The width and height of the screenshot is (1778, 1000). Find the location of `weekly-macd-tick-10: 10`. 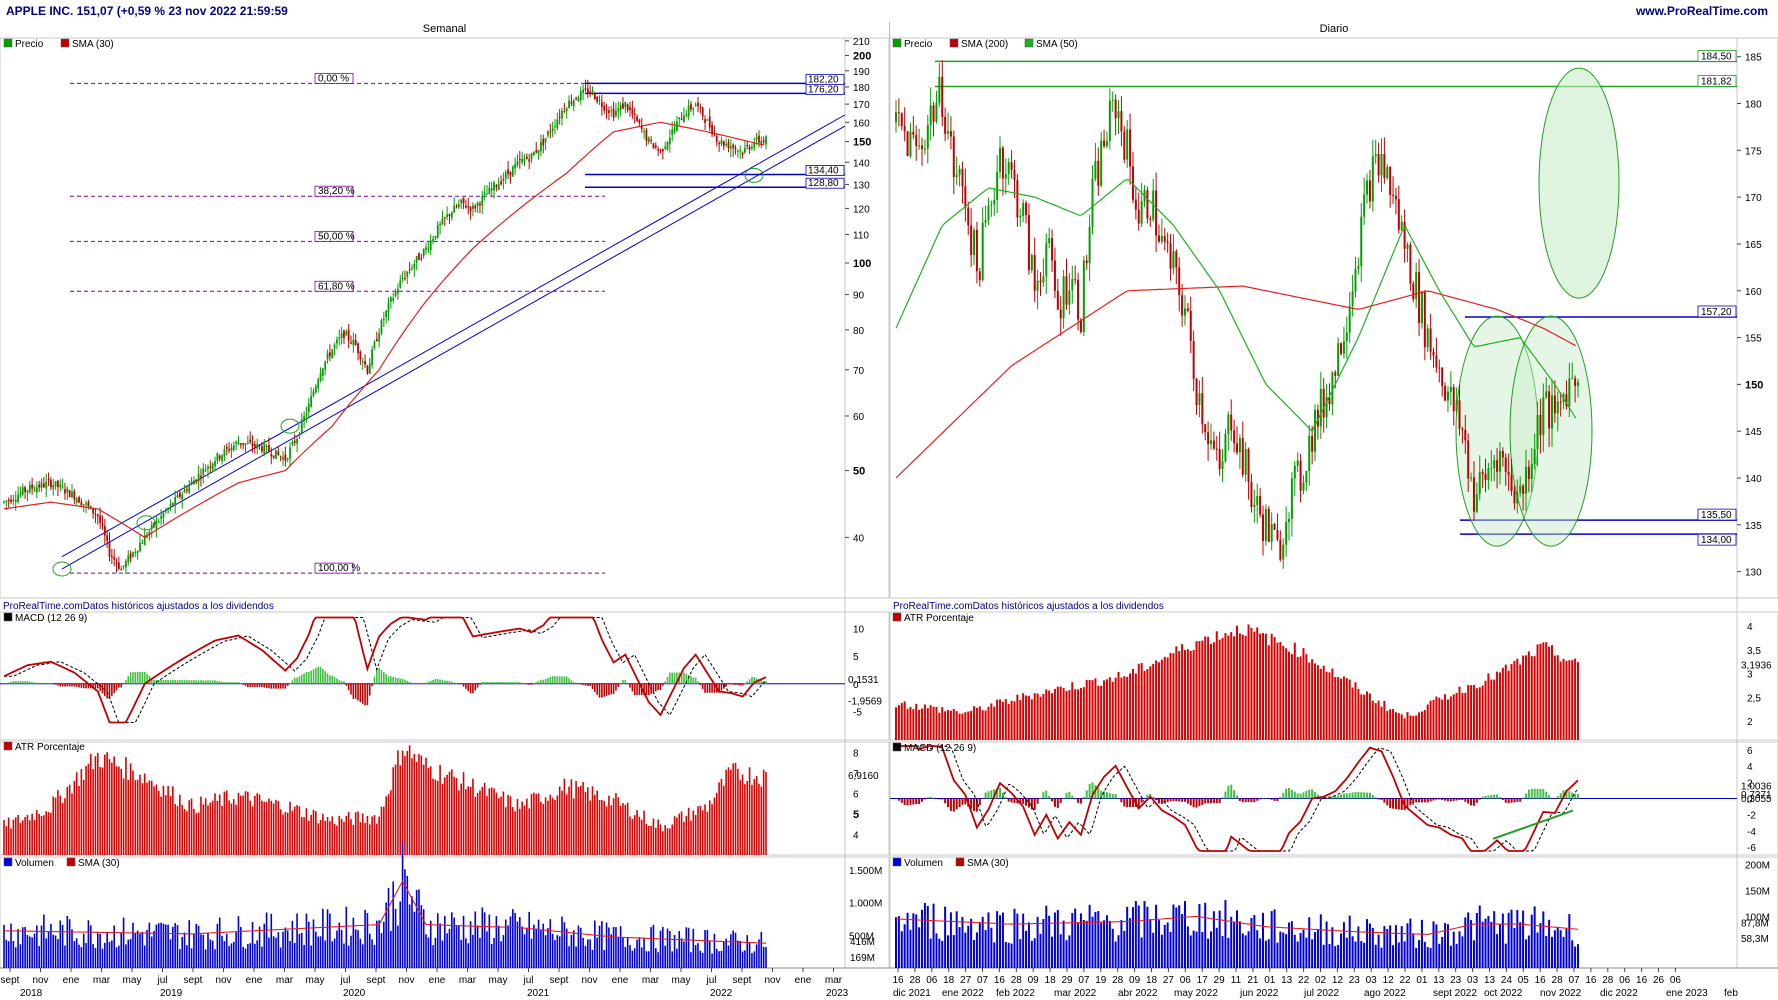

weekly-macd-tick-10: 10 is located at coordinates (859, 630).